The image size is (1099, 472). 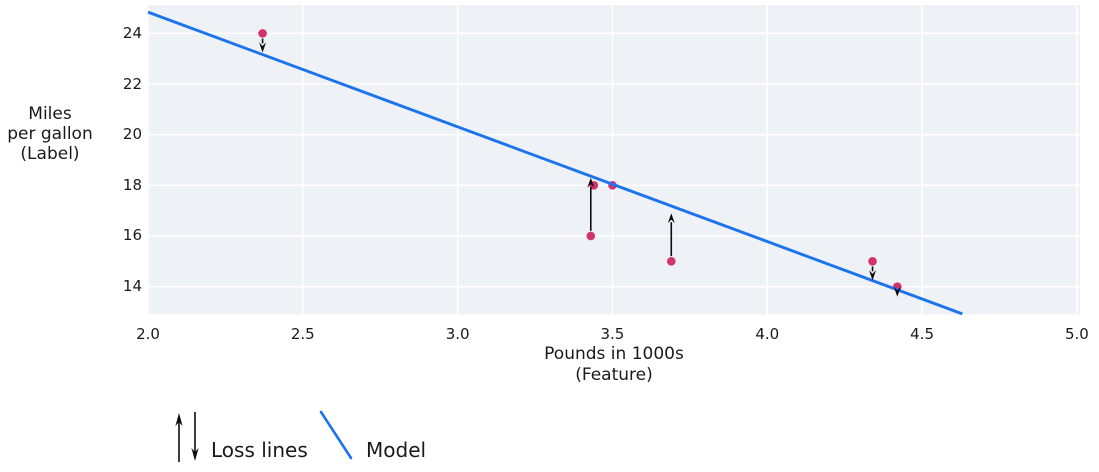 I want to click on model-legend-label: Model, so click(x=396, y=450).